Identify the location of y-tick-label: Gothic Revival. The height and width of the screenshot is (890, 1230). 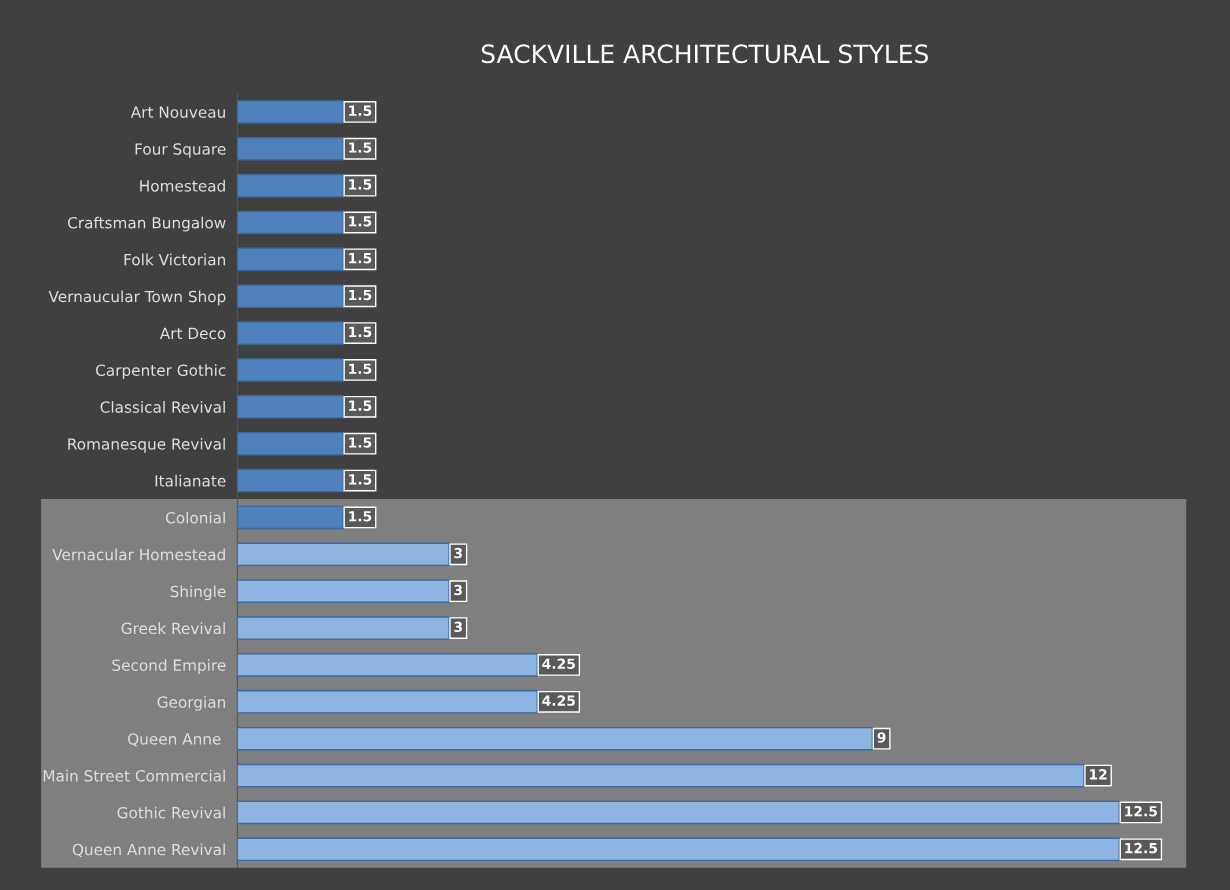
(171, 812).